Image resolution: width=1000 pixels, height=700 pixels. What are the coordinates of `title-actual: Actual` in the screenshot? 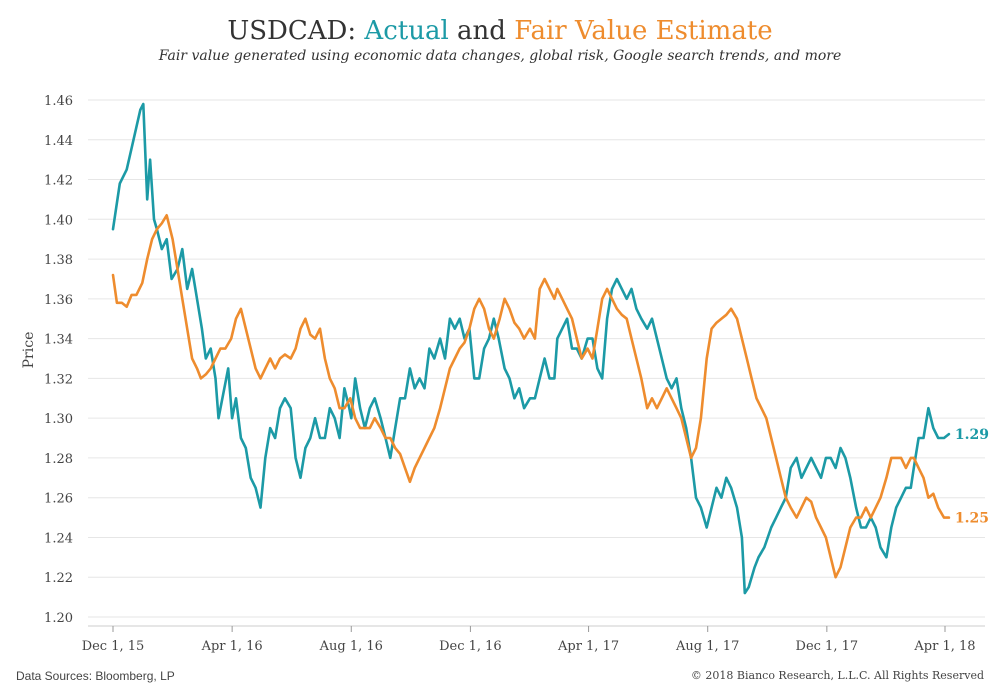 It's located at (406, 31).